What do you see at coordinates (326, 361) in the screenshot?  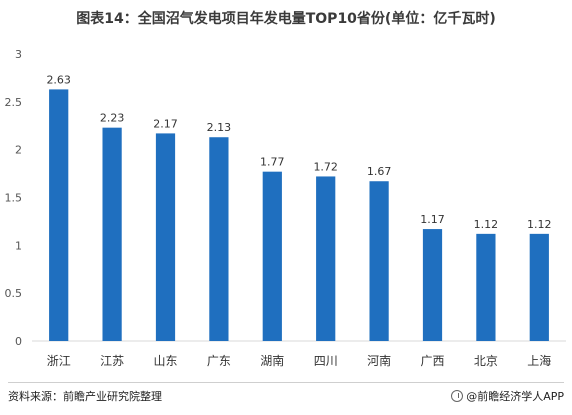 I see `x-tick-label: 四川` at bounding box center [326, 361].